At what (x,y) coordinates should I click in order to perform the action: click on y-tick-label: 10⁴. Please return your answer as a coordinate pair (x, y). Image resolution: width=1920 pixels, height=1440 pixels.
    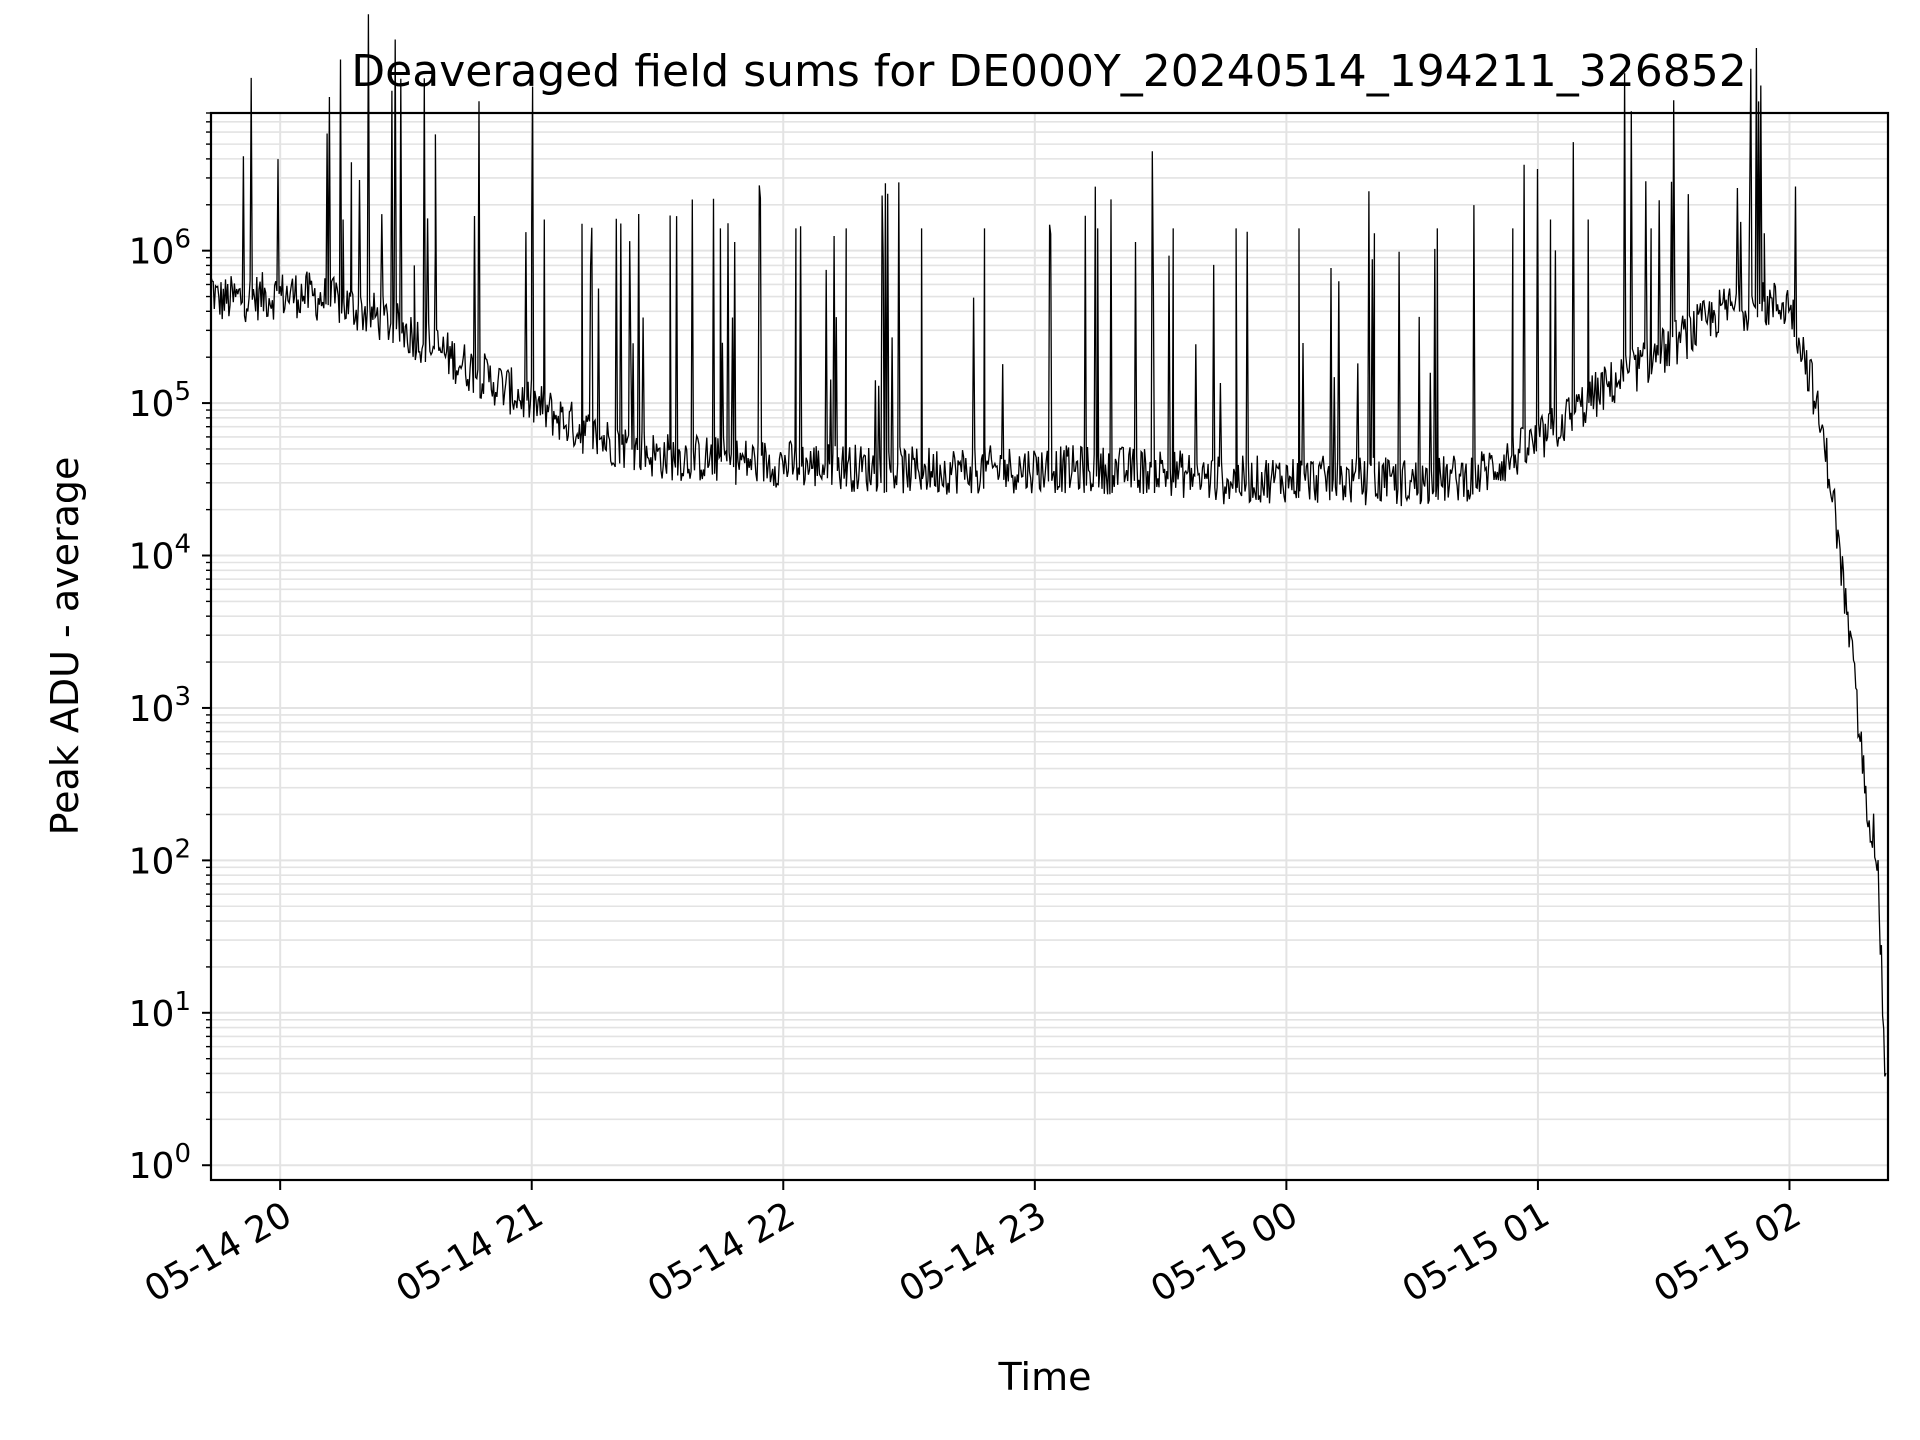
    Looking at the image, I should click on (160, 554).